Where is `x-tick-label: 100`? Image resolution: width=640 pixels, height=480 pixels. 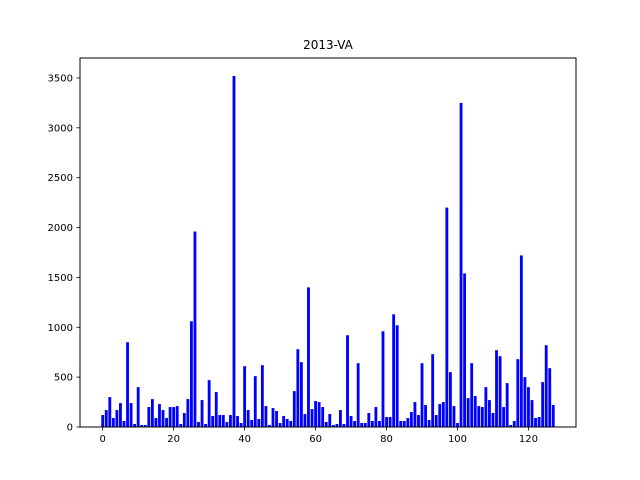 x-tick-label: 100 is located at coordinates (457, 439).